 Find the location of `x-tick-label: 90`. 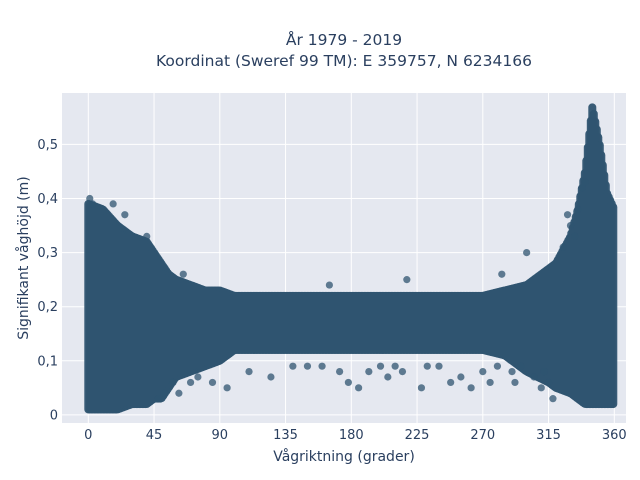

x-tick-label: 90 is located at coordinates (220, 435).